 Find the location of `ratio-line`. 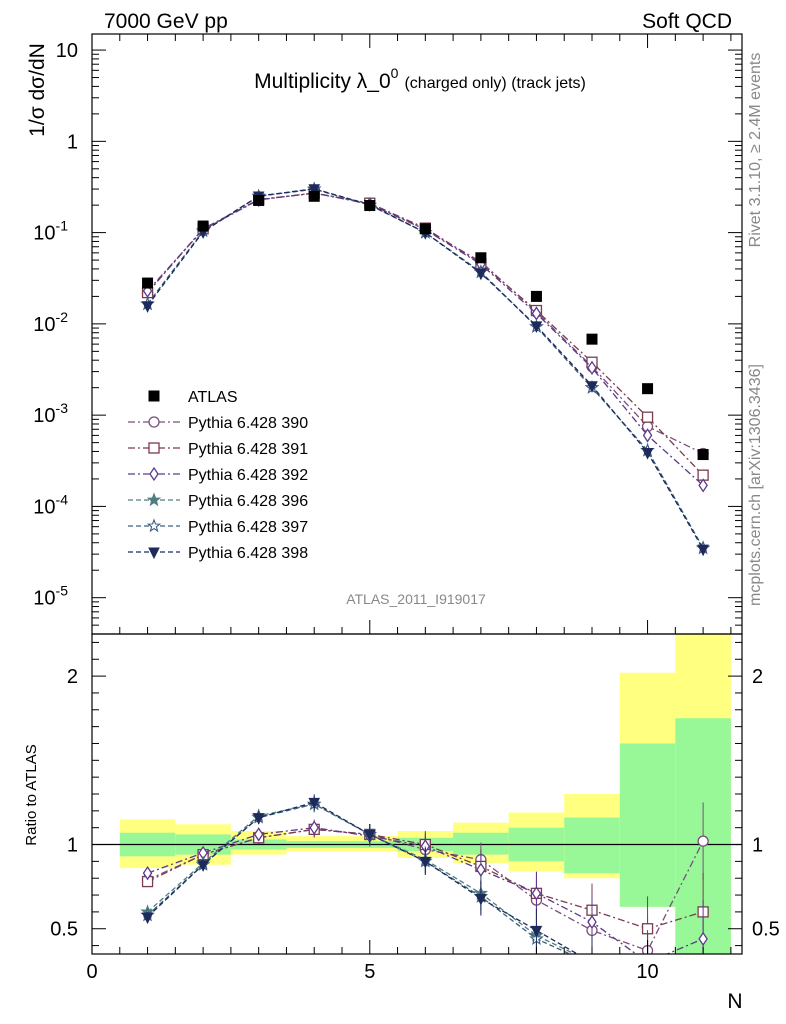

ratio-line is located at coordinates (362, 878).